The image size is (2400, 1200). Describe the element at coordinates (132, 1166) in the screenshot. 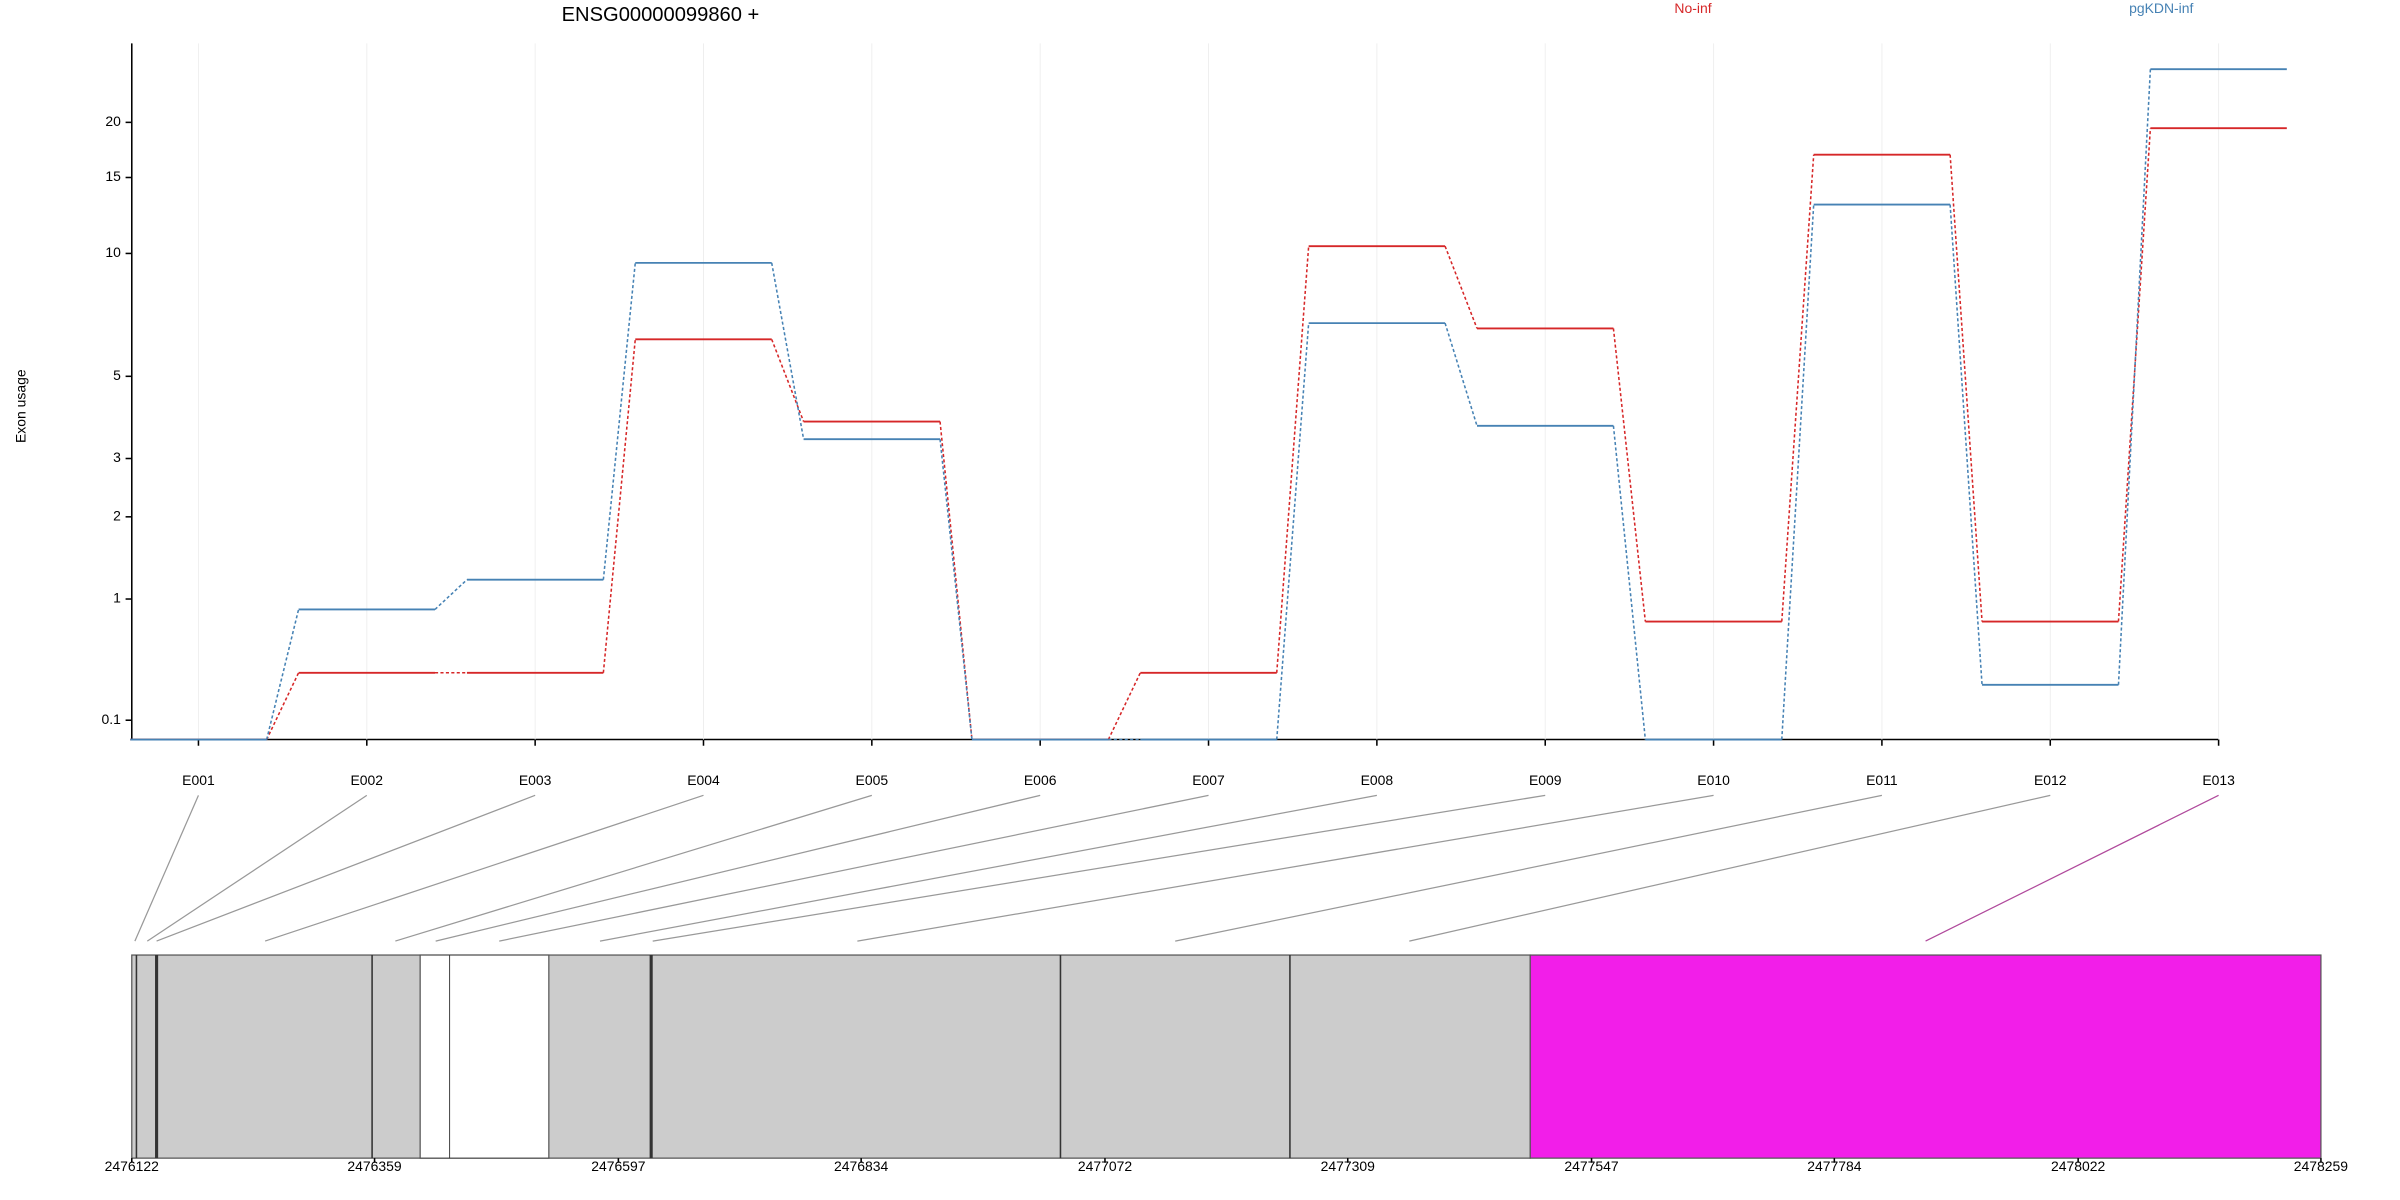

I see `coordinate-tick-label: 2476122` at that location.